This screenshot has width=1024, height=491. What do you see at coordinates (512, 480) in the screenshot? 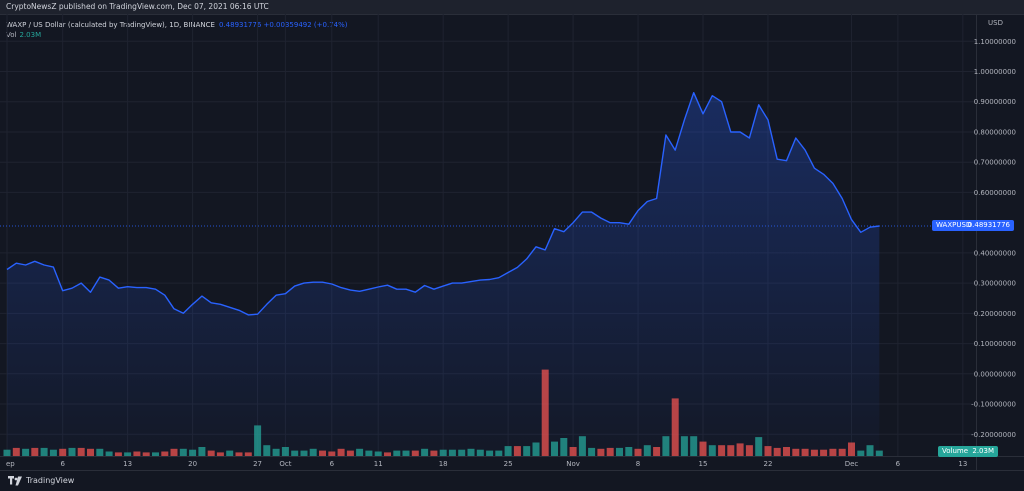
I see `footer: TradingView` at bounding box center [512, 480].